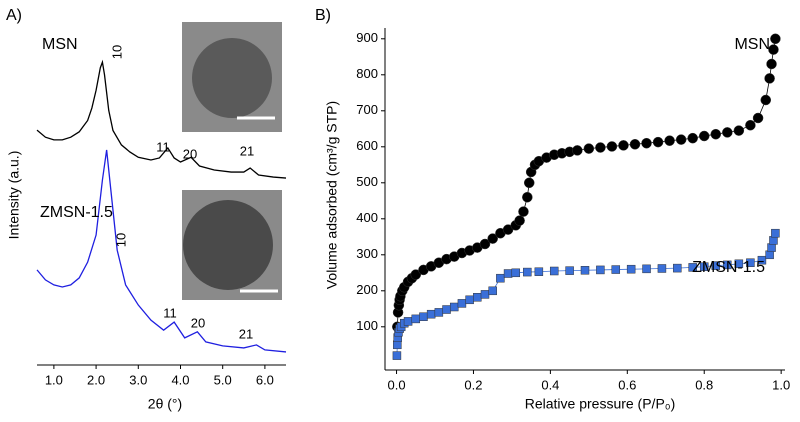 This screenshot has height=422, width=800. What do you see at coordinates (180, 379) in the screenshot?
I see `x-tick-label: 4.0` at bounding box center [180, 379].